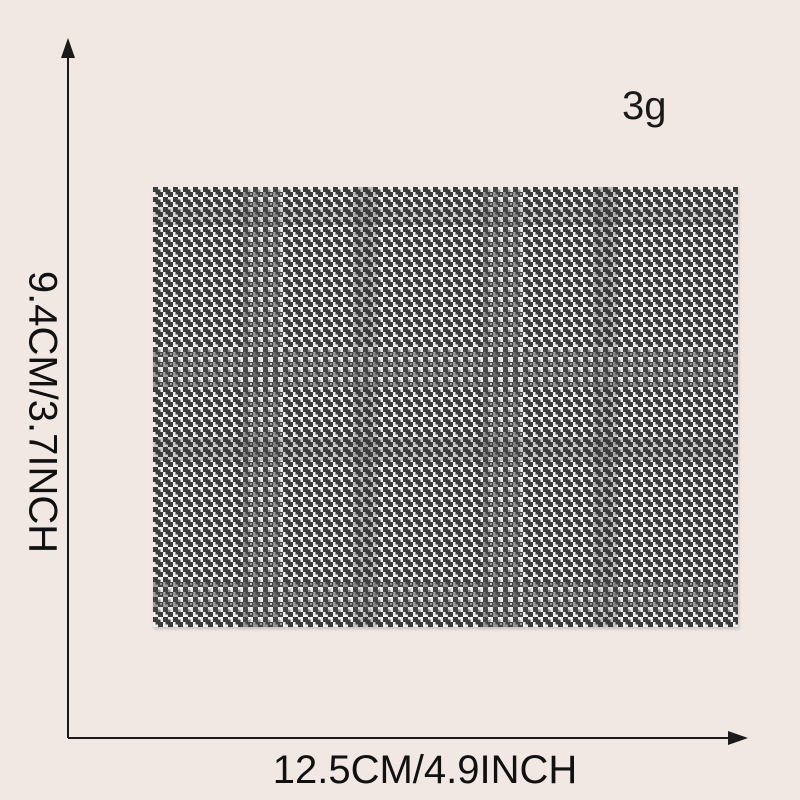 The image size is (800, 800). Describe the element at coordinates (425, 770) in the screenshot. I see `width-dimension-label: 12.5CM/4.9INCH` at that location.